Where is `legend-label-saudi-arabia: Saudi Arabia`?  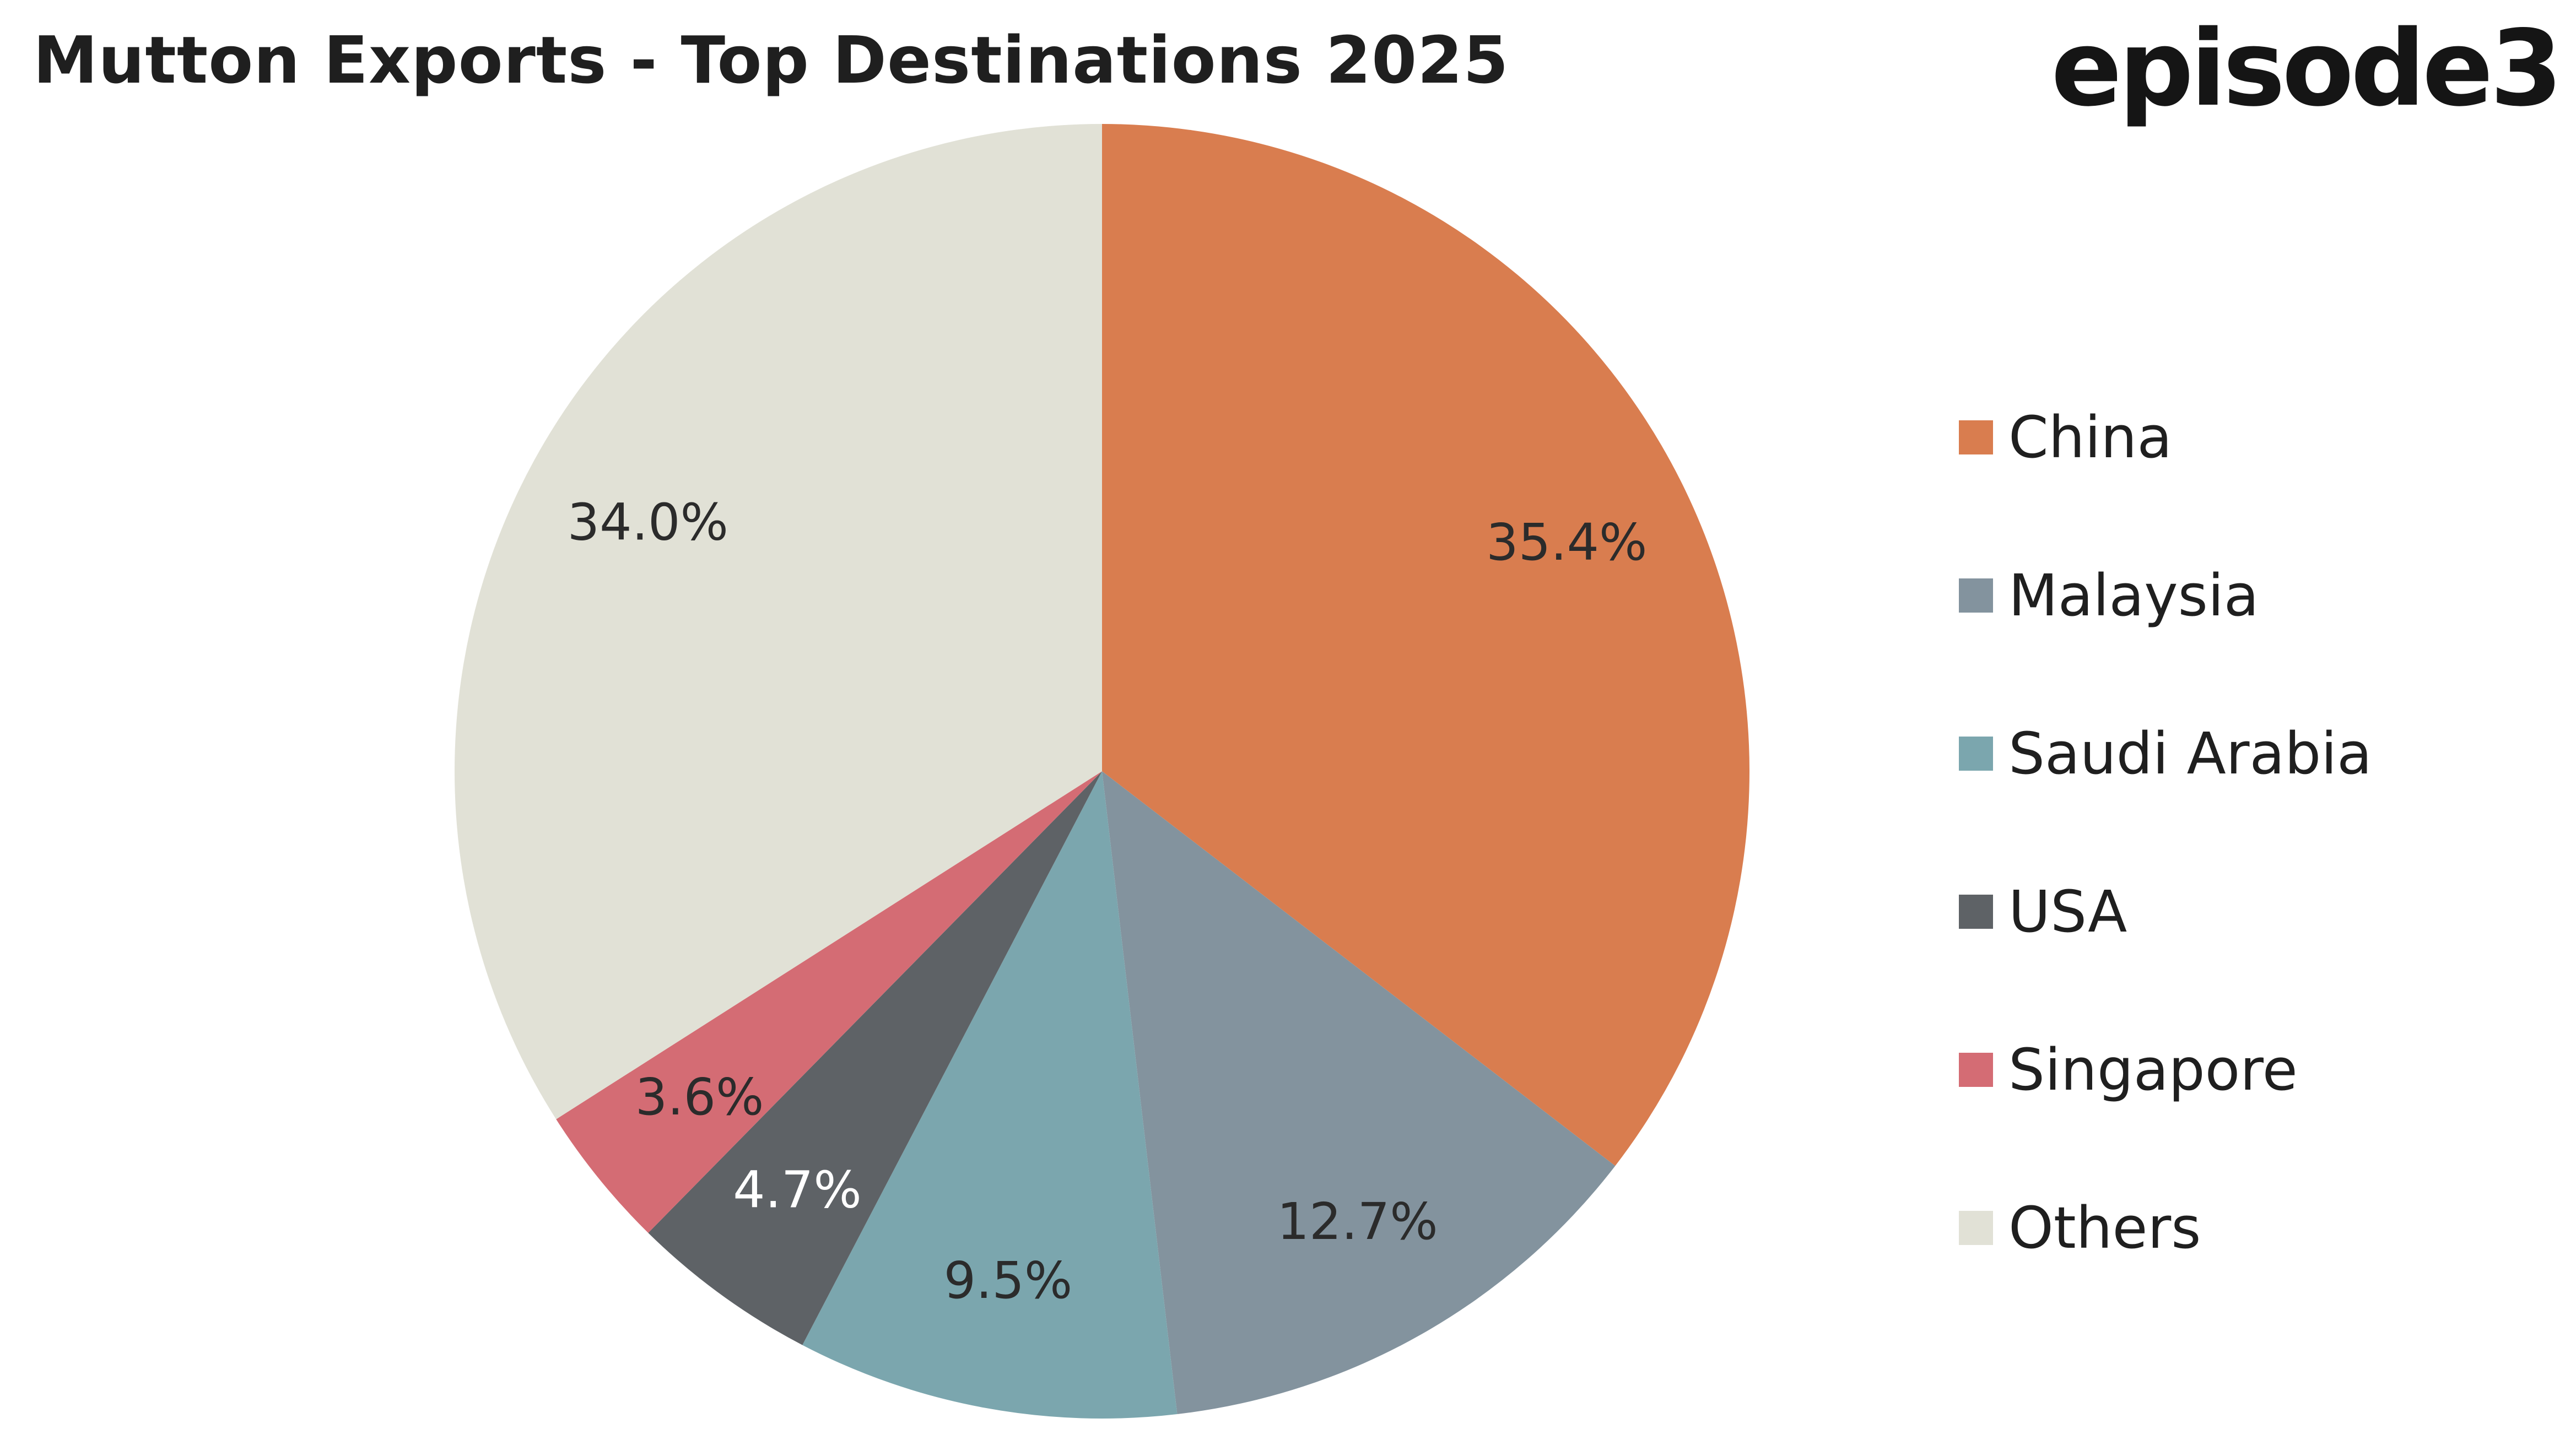
legend-label-saudi-arabia: Saudi Arabia is located at coordinates (2190, 753).